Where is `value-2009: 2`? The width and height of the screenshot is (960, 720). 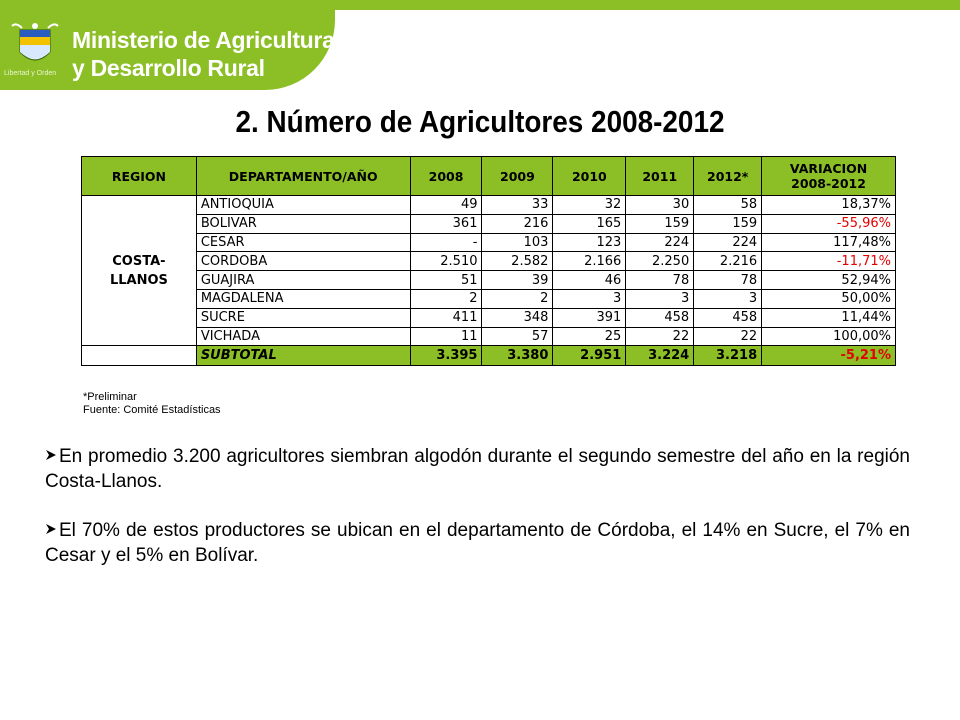
value-2009: 2 is located at coordinates (517, 298).